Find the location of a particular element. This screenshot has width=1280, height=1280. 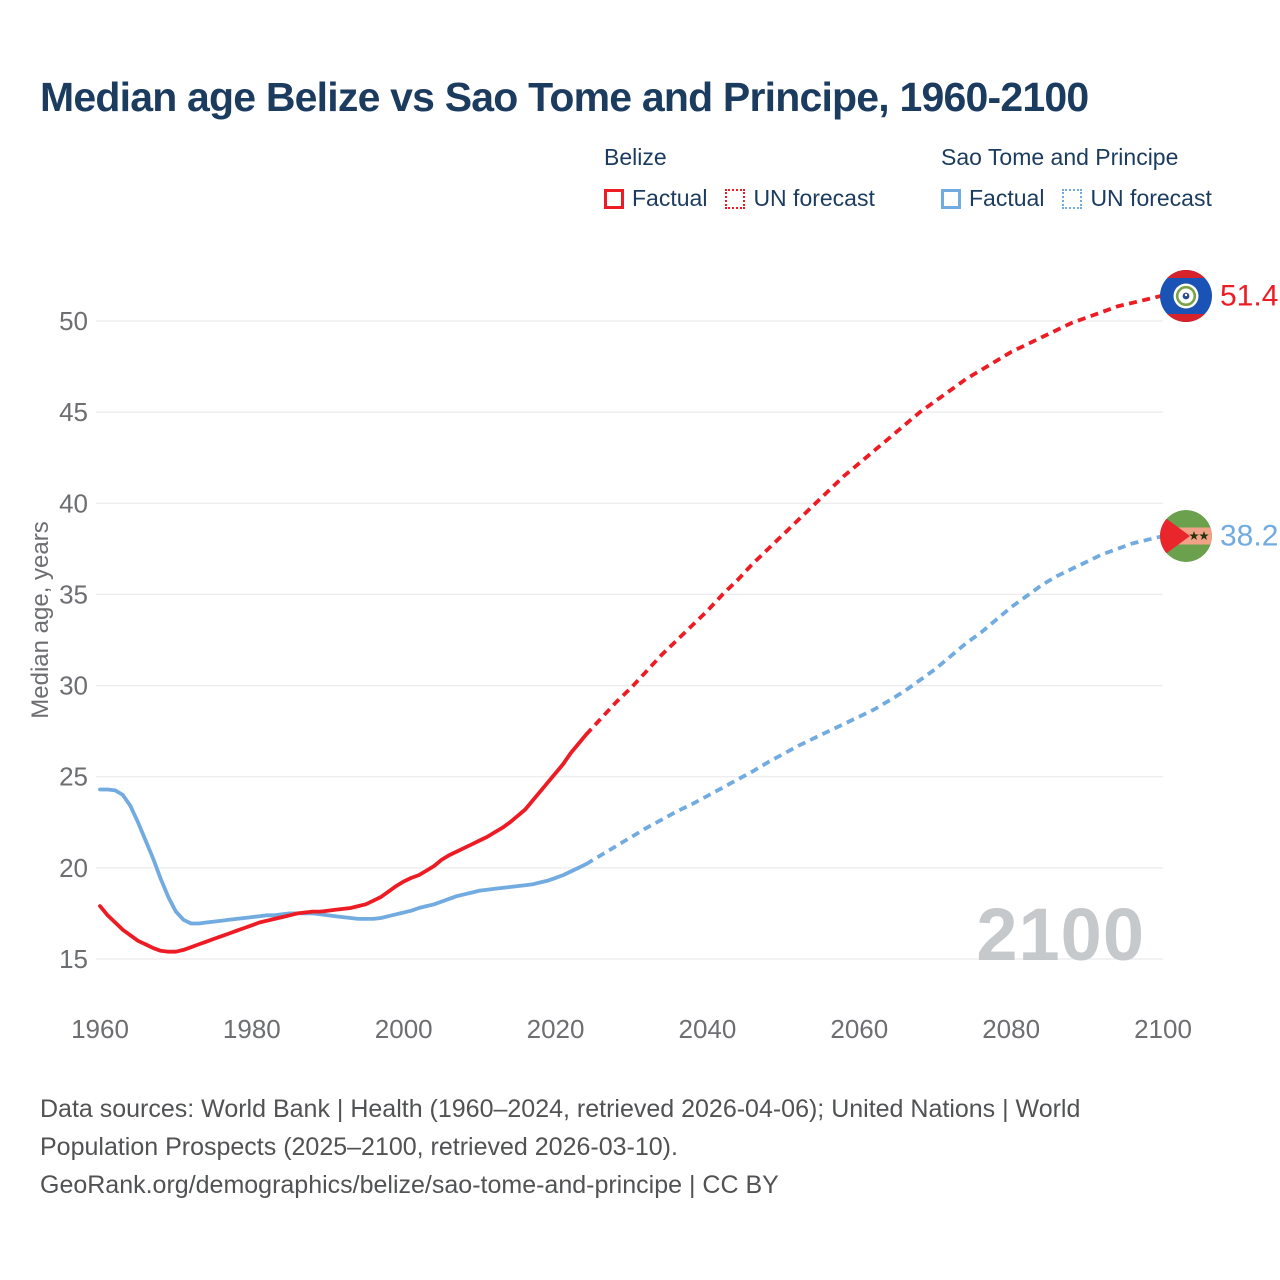

legend-item-sao-tome-factual: Factual is located at coordinates (992, 198).